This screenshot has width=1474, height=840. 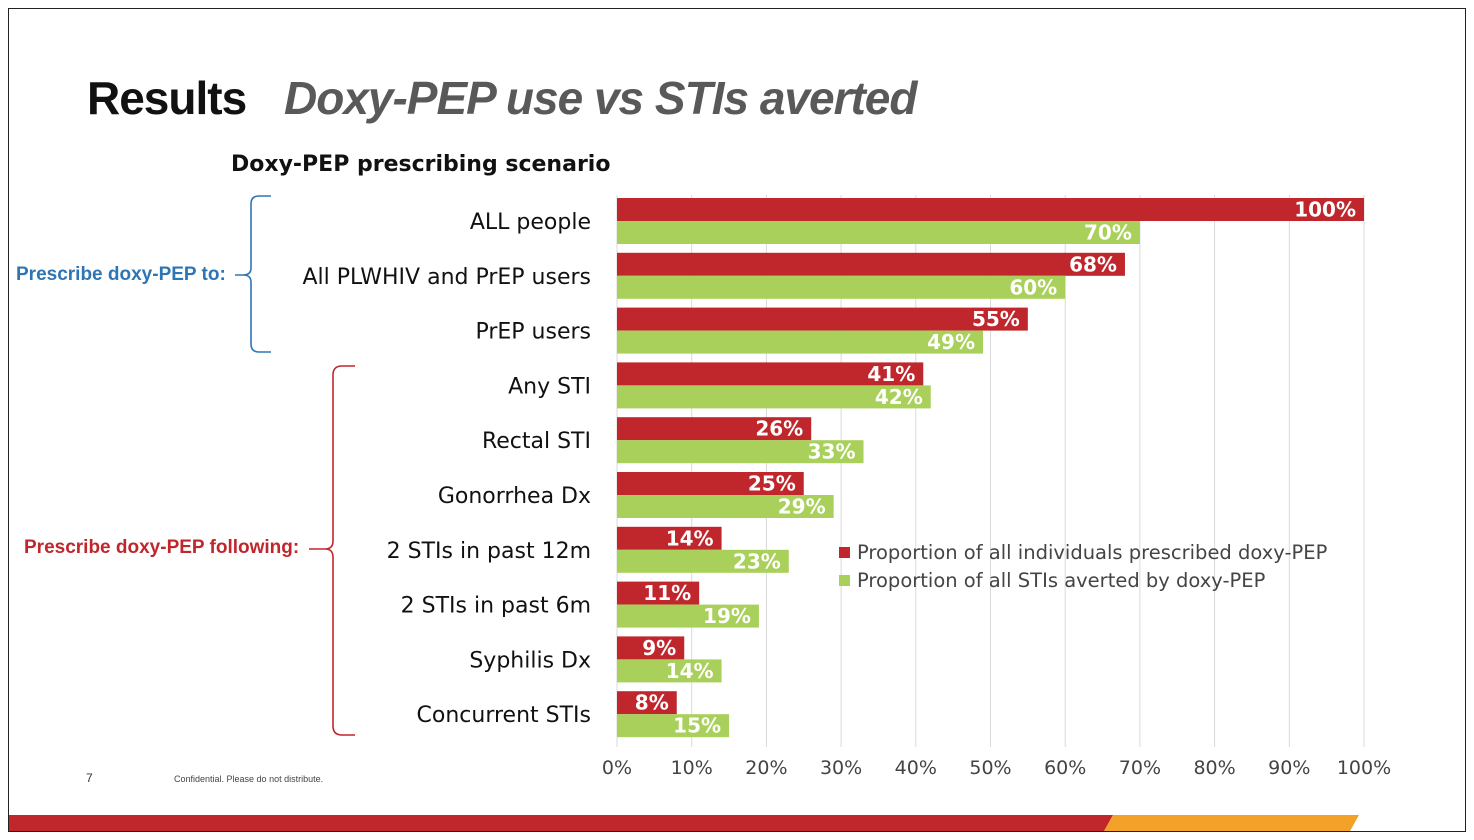 What do you see at coordinates (757, 561) in the screenshot?
I see `data-label: 23%` at bounding box center [757, 561].